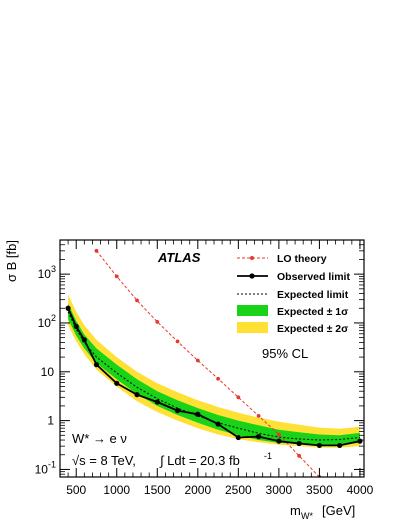  I want to click on legend-observed-marker, so click(252, 276).